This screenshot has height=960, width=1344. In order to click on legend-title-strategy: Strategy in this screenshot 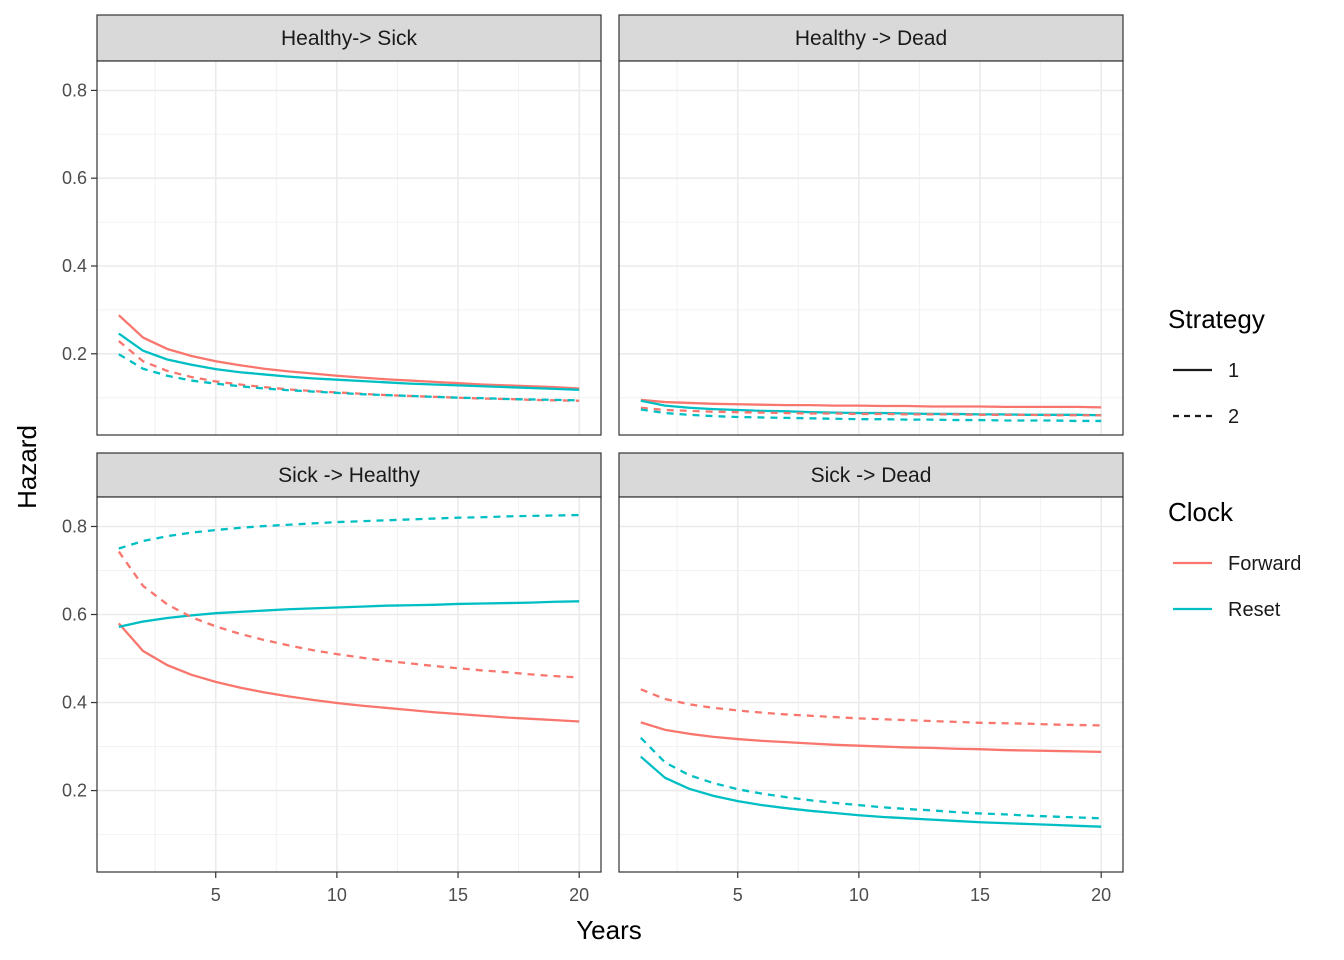, I will do `click(1216, 319)`.